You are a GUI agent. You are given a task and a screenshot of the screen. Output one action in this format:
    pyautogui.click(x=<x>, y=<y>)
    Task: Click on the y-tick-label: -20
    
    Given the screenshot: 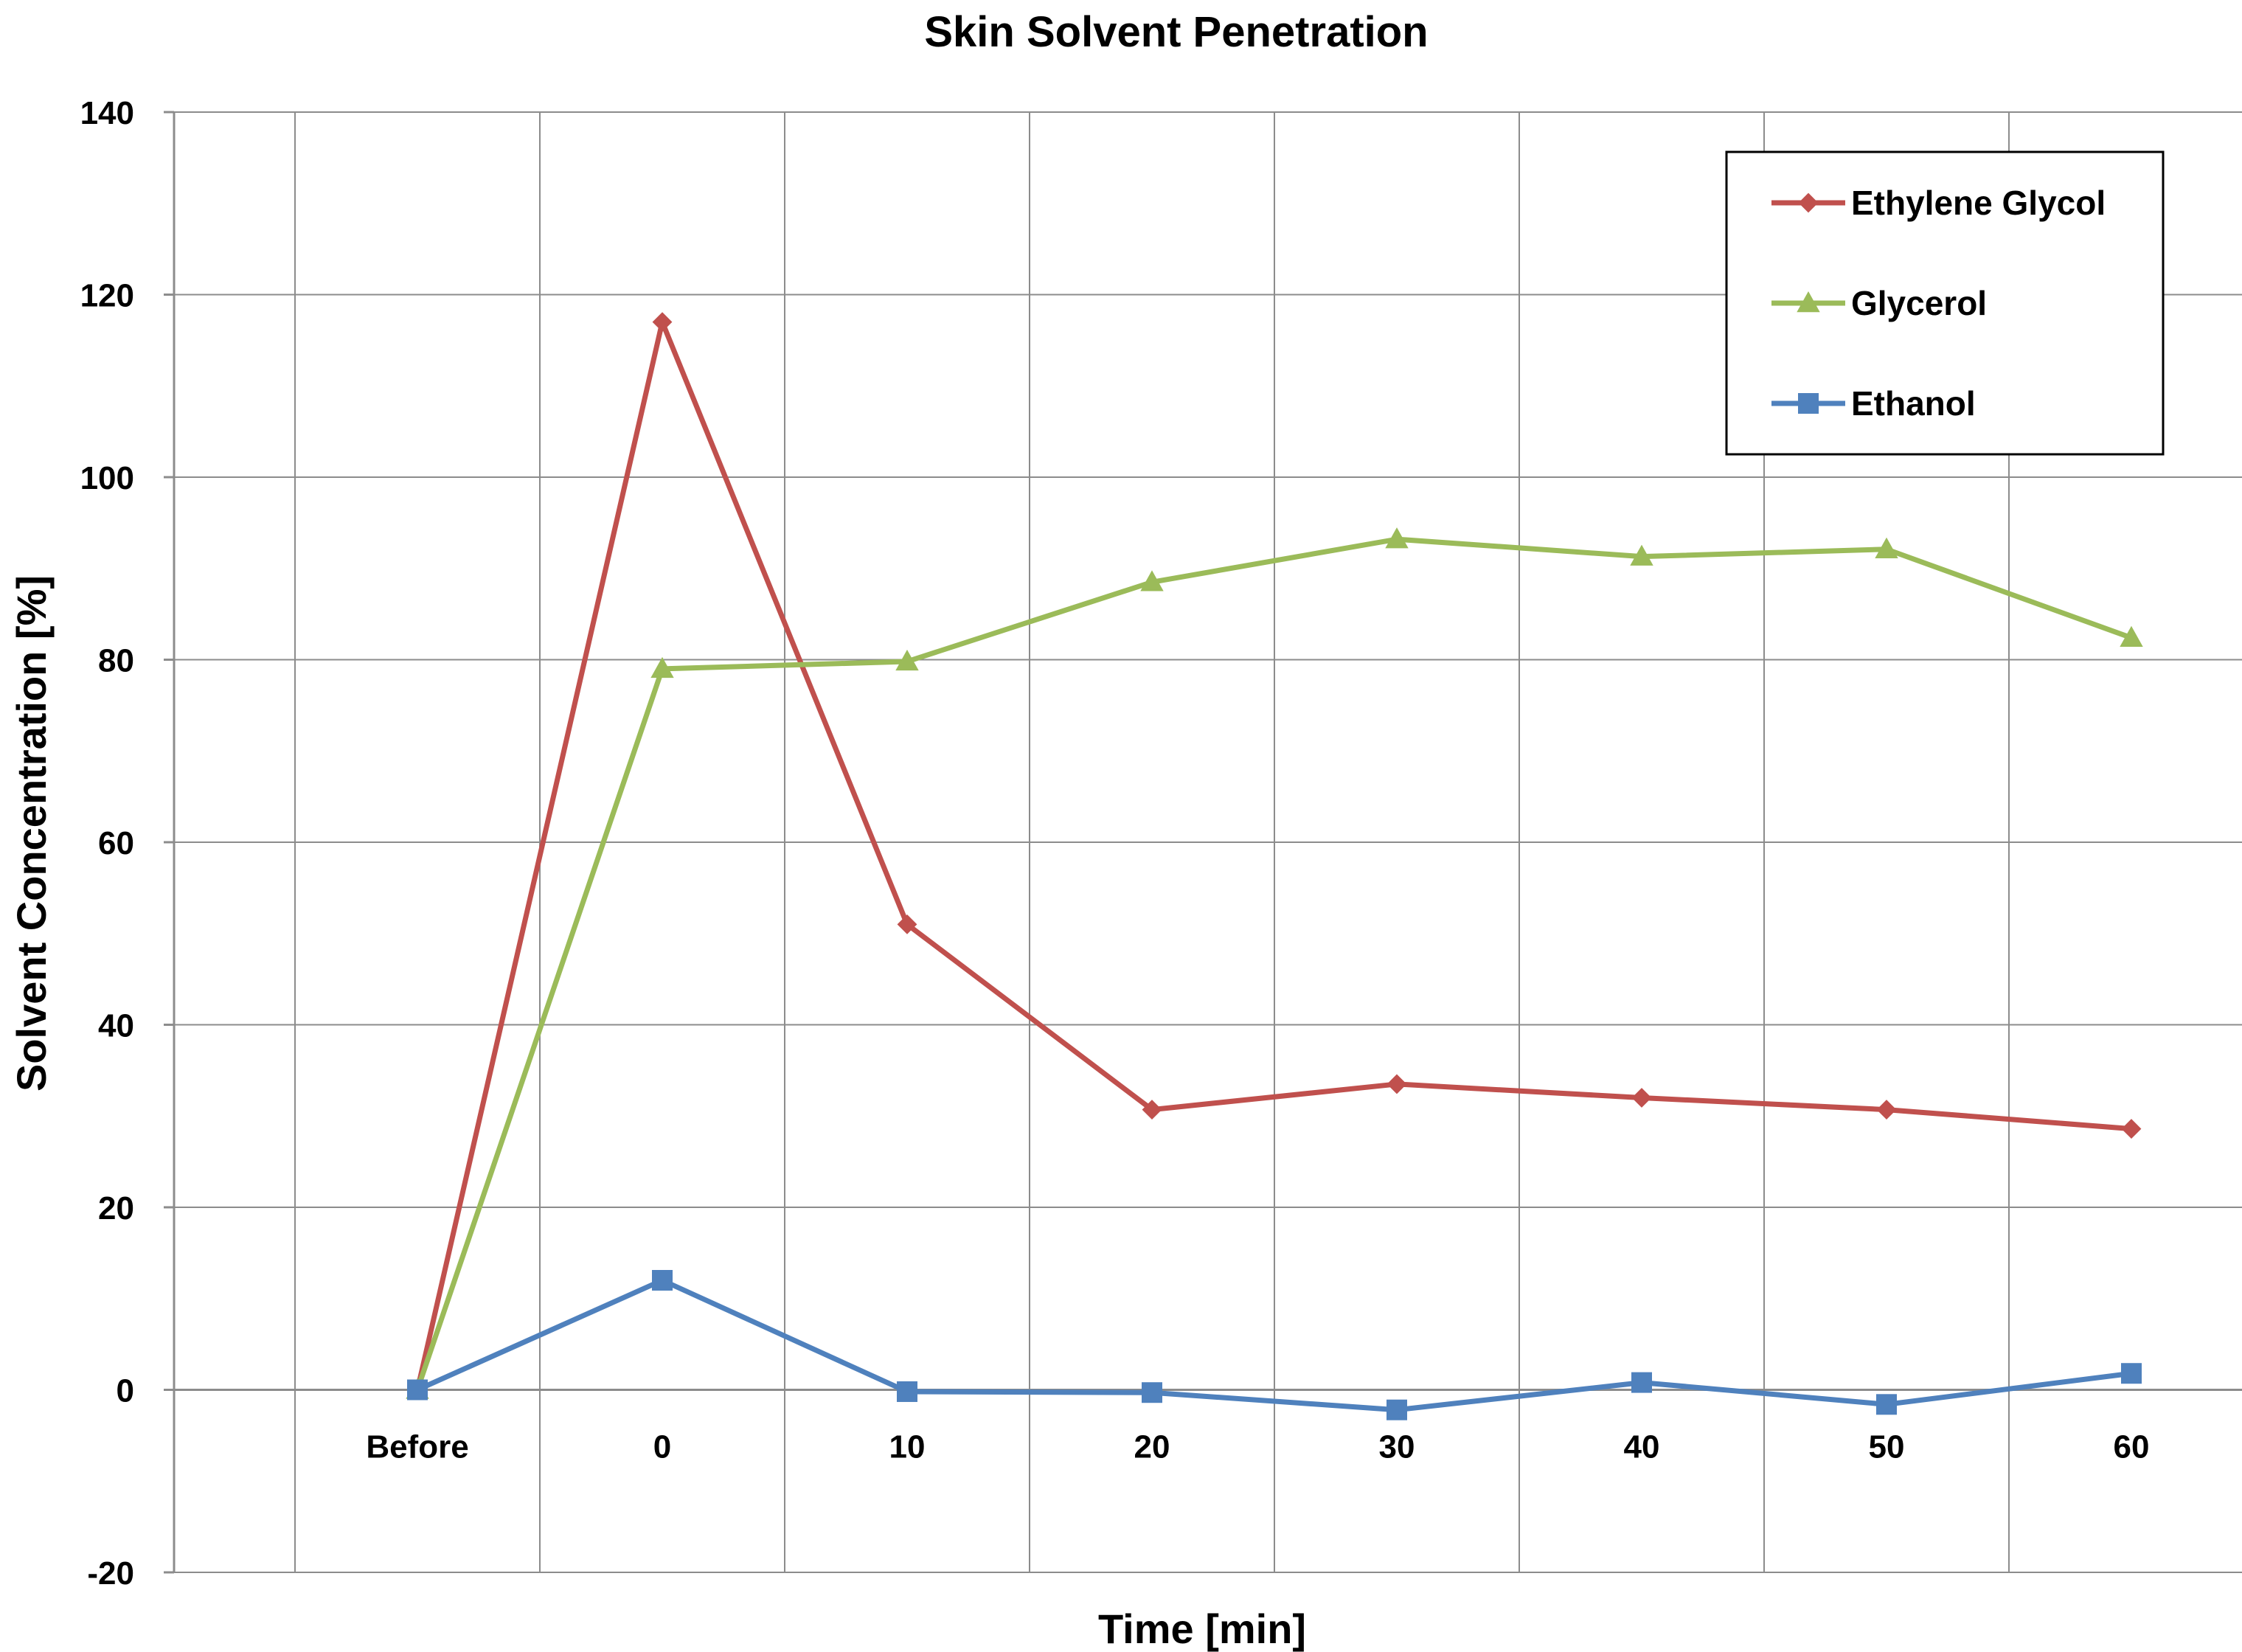 What is the action you would take?
    pyautogui.click(x=111, y=1573)
    